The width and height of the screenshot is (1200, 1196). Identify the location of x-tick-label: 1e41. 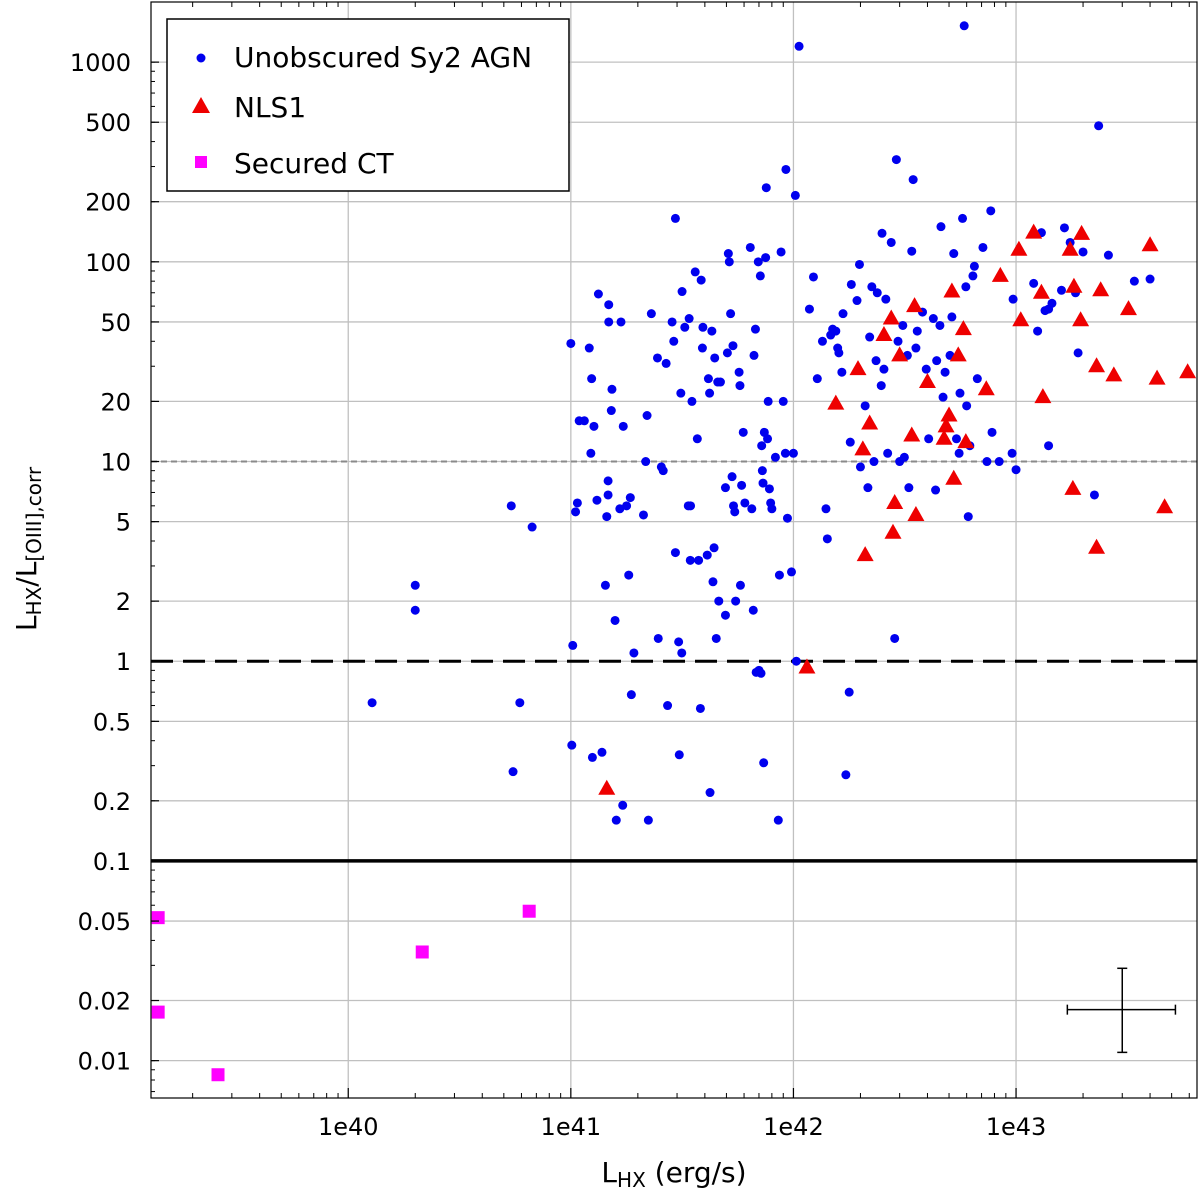
(571, 1127).